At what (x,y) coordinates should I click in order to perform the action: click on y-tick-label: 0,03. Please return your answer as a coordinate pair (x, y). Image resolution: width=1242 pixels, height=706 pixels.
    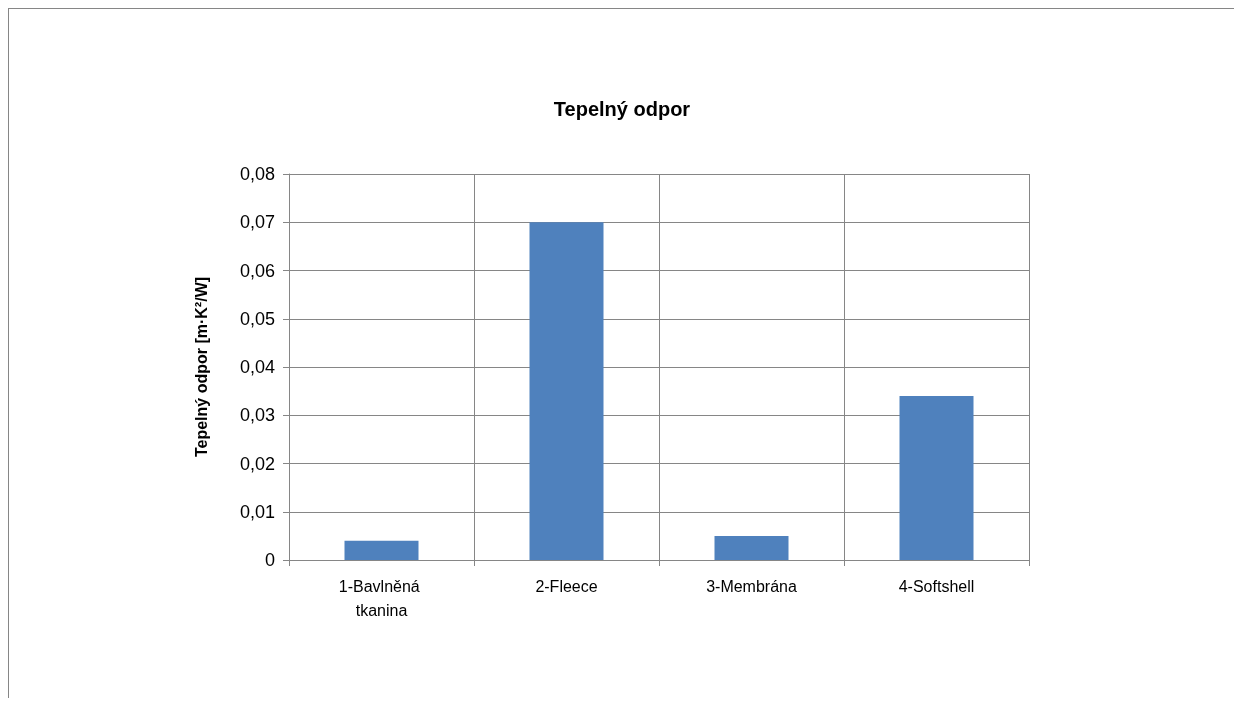
    Looking at the image, I should click on (257, 415).